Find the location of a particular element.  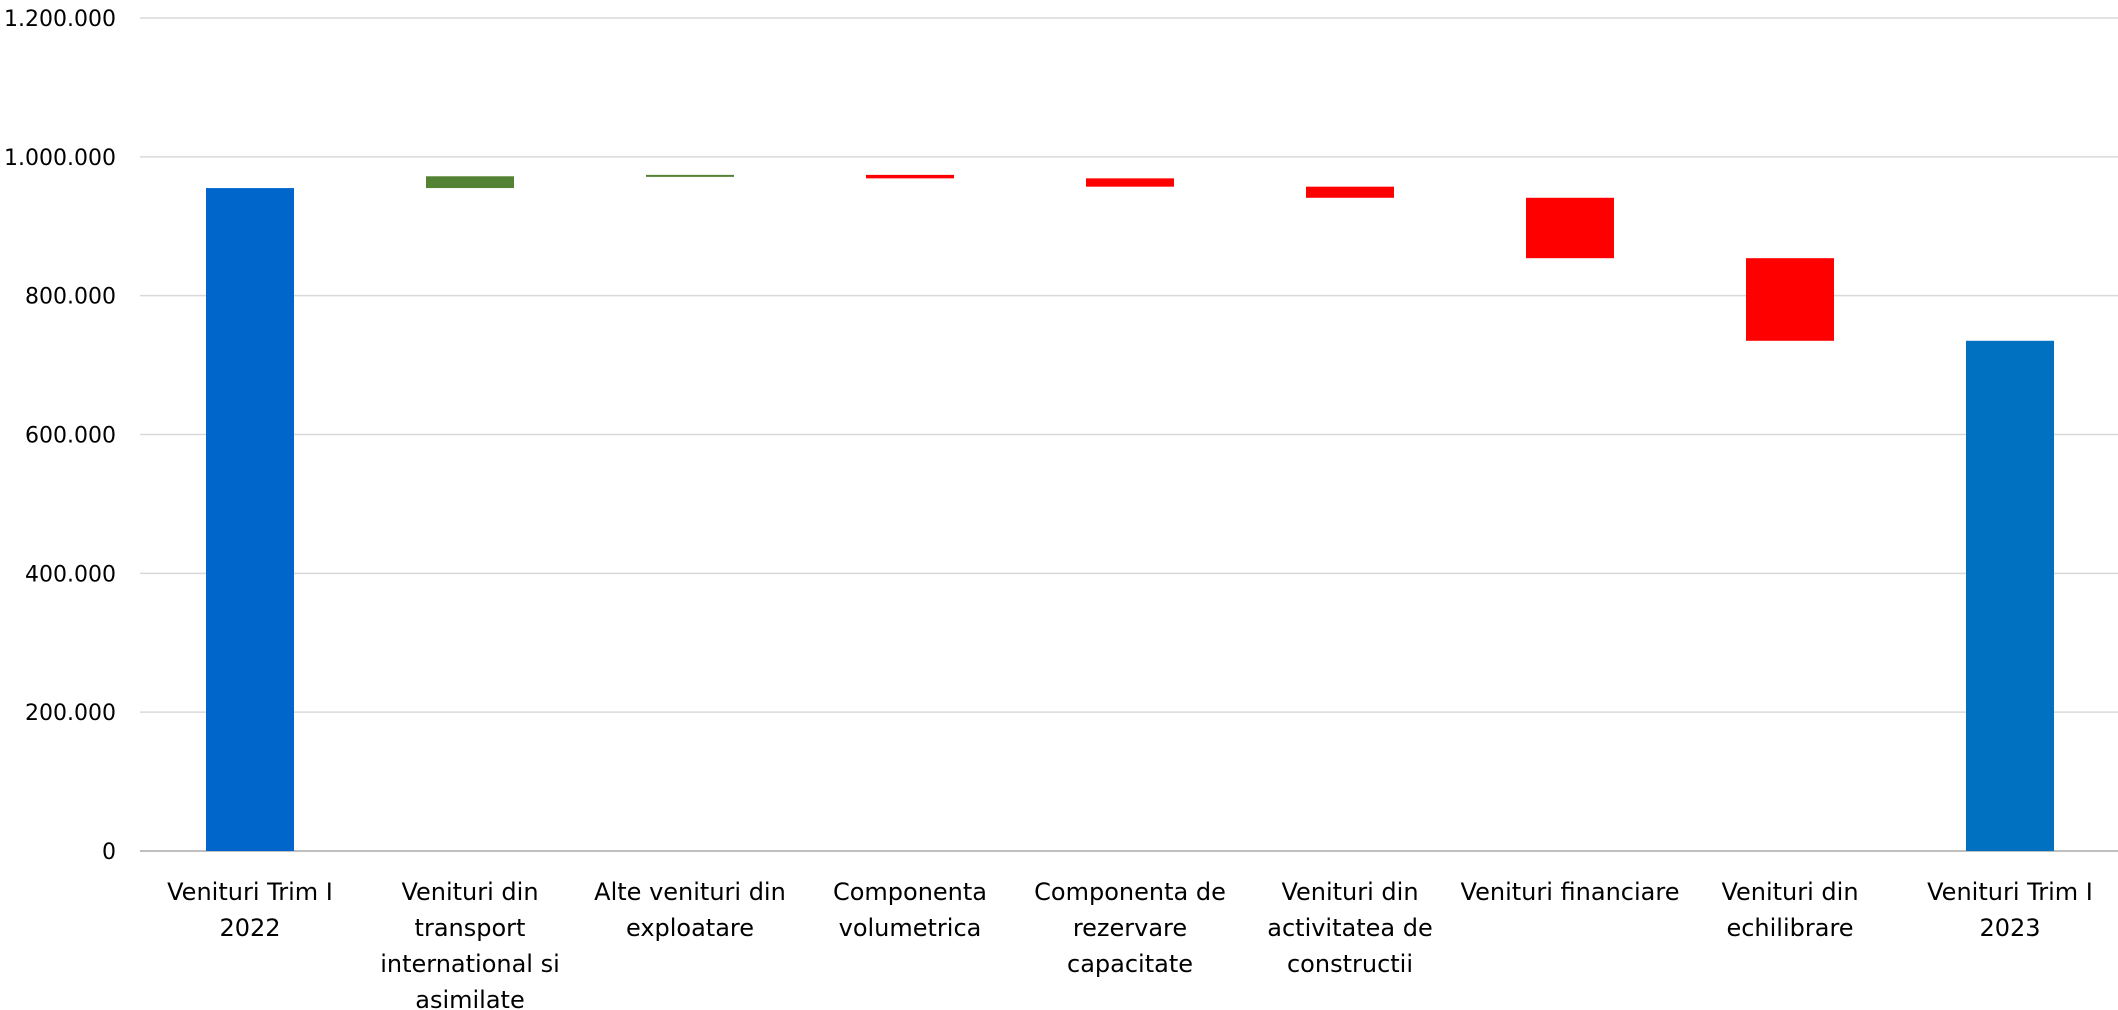

x-category-label: Componenta de rezervare capacitate is located at coordinates (1130, 928).